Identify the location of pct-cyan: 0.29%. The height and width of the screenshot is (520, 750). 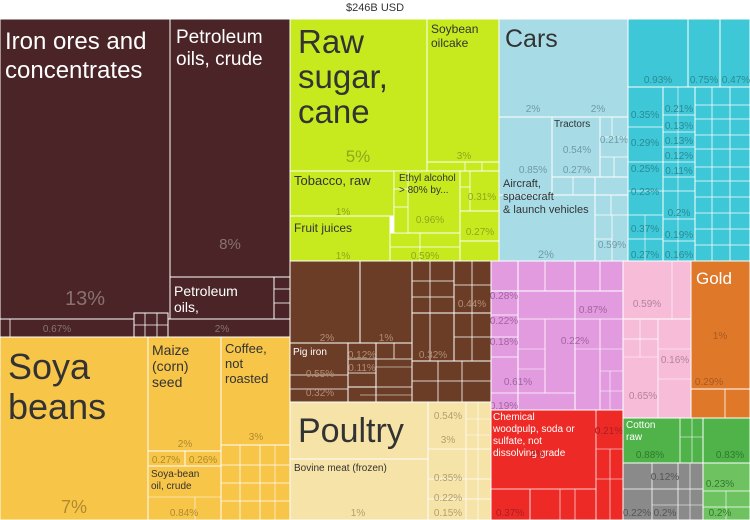
(645, 143).